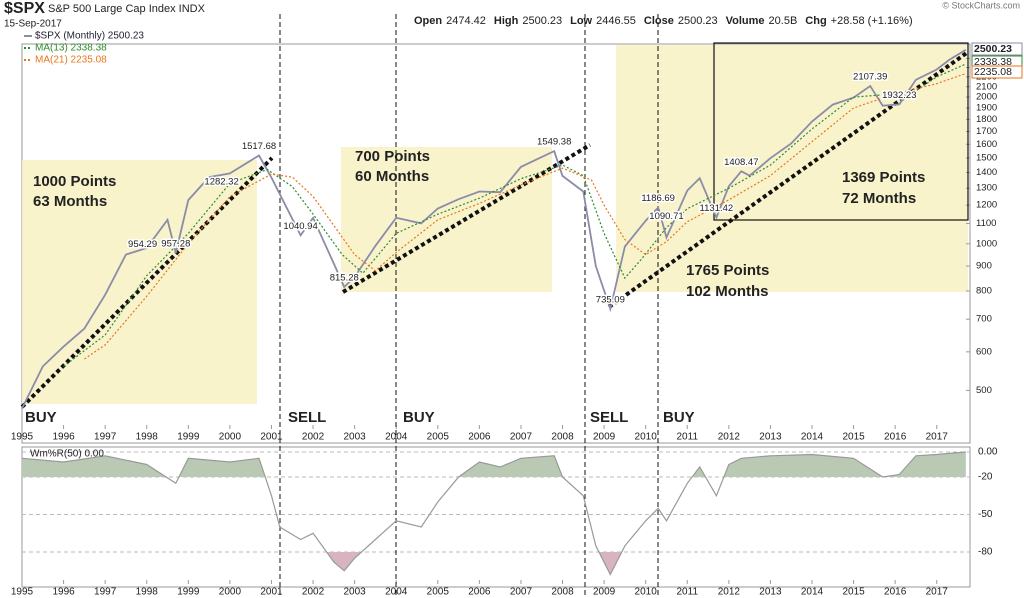 This screenshot has height=598, width=1024. Describe the element at coordinates (727, 270) in the screenshot. I see `annotation: 1765 Points` at that location.